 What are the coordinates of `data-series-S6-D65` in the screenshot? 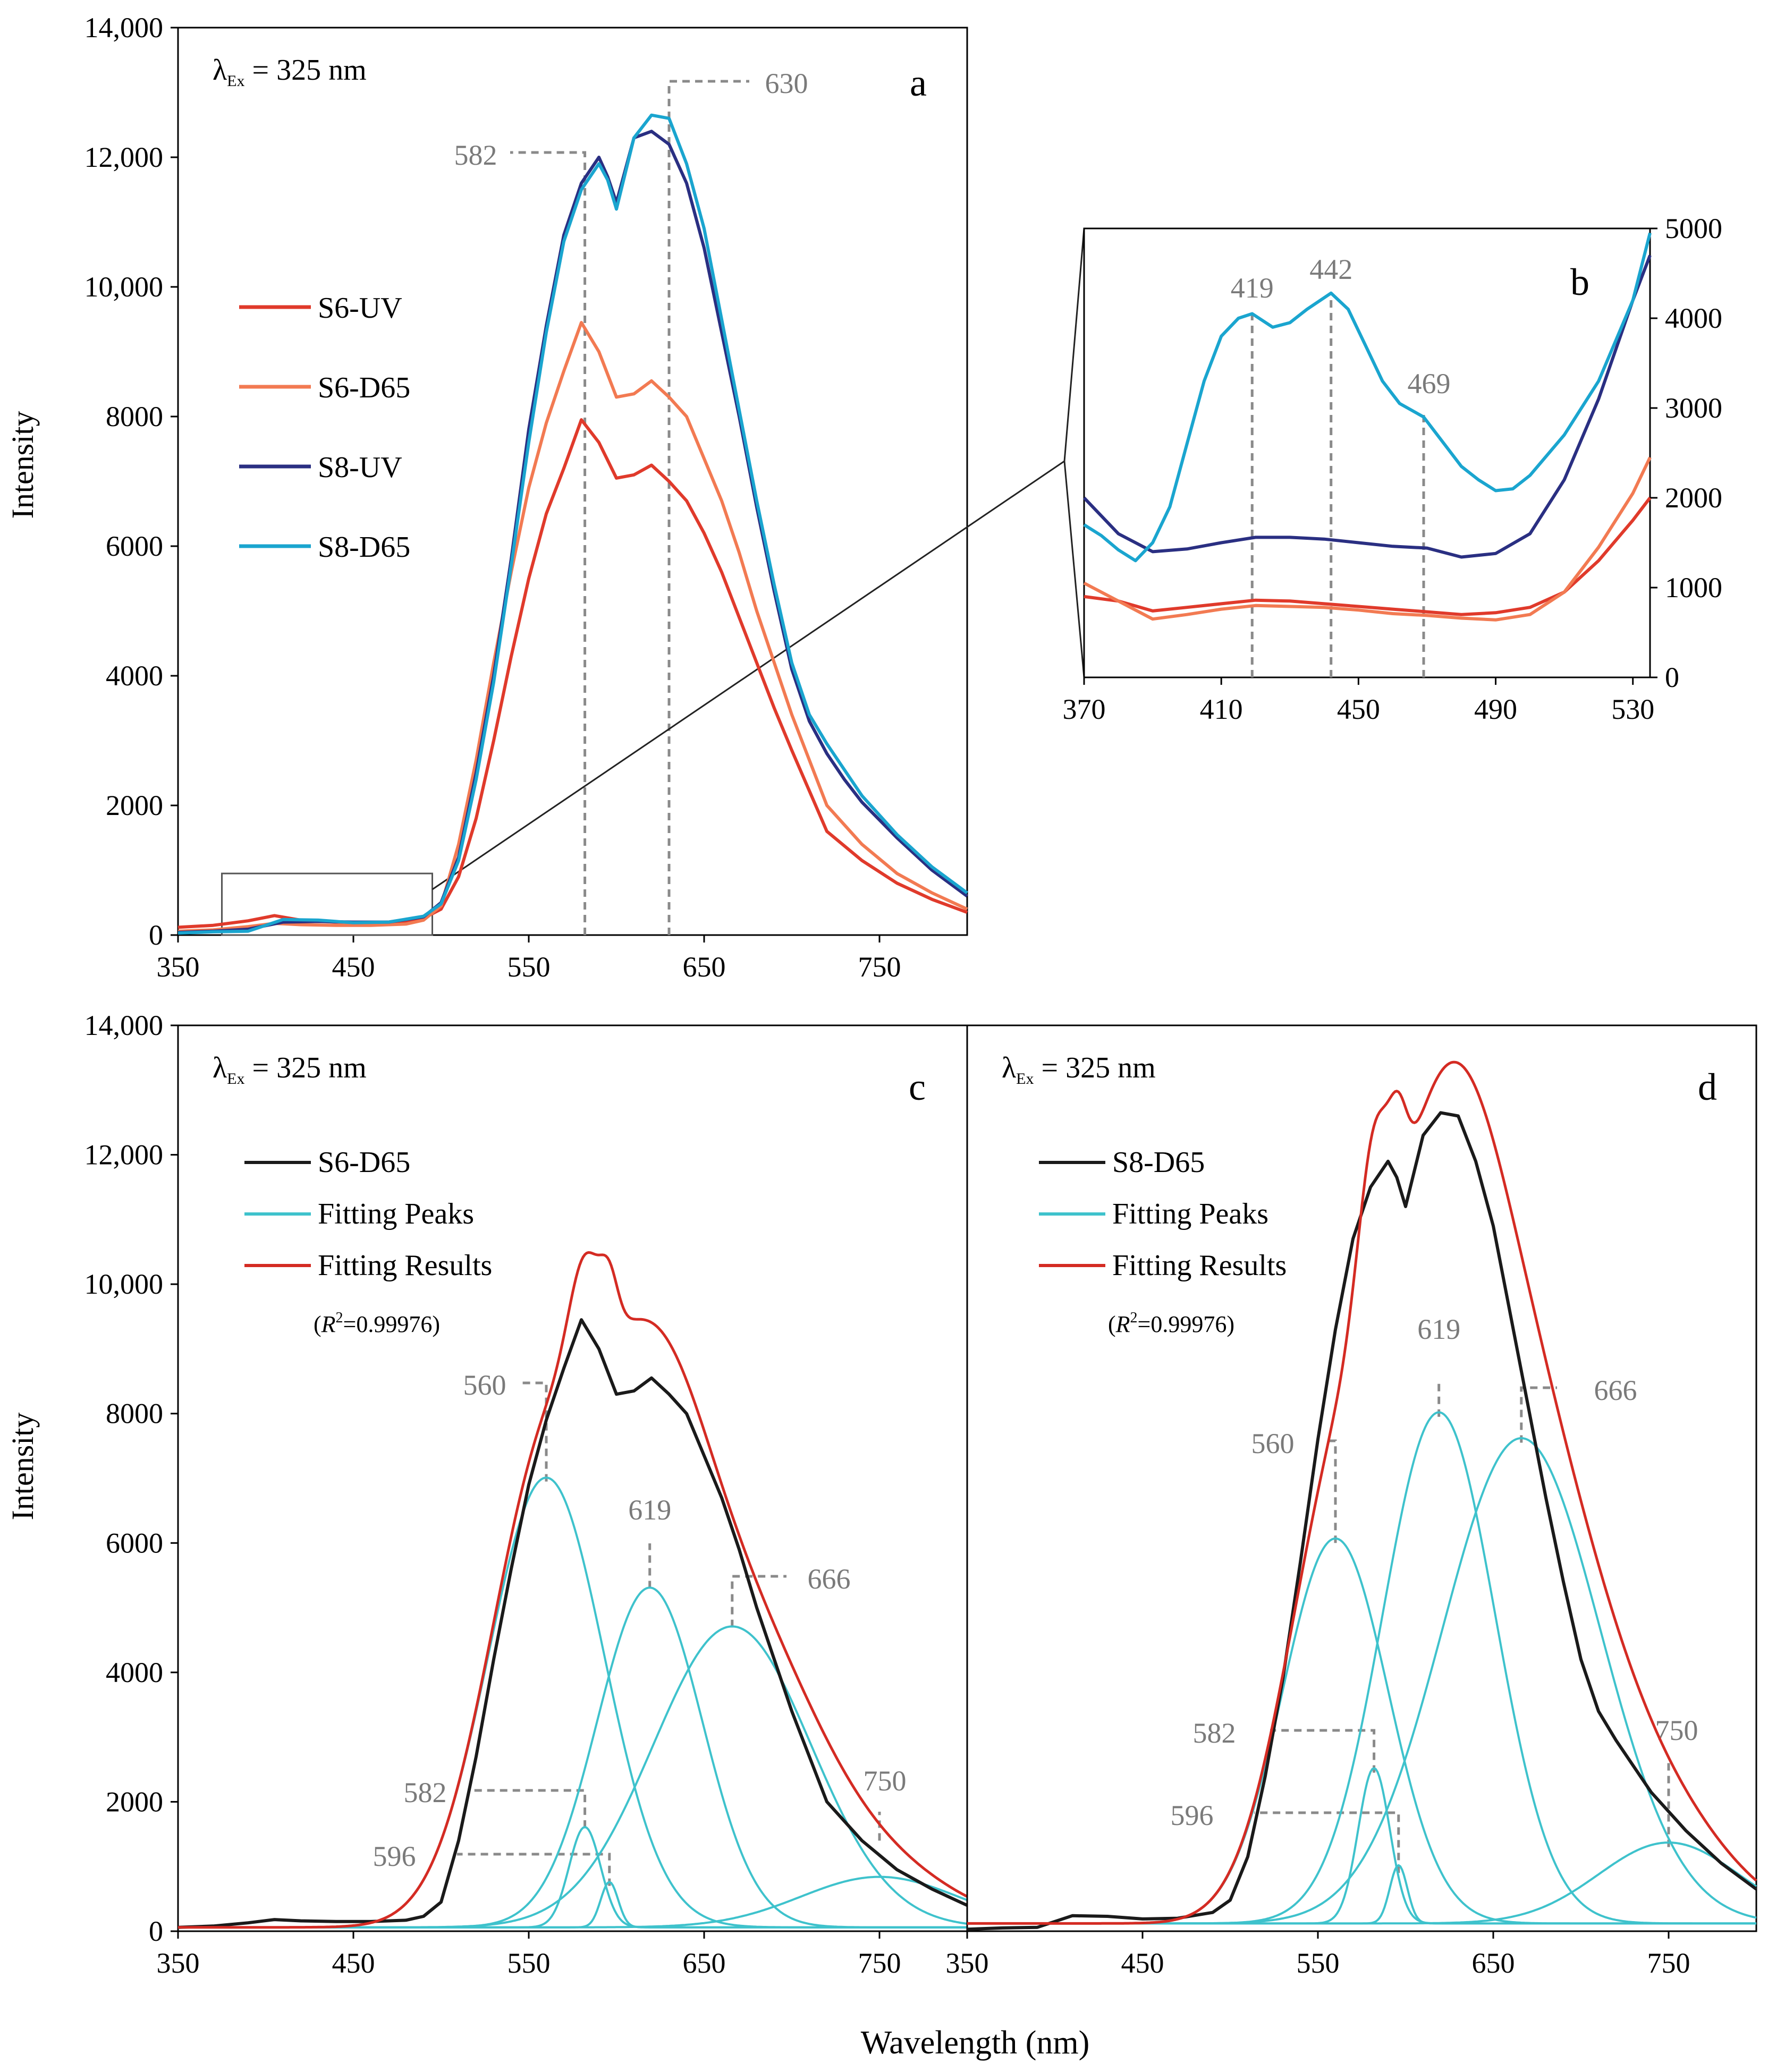 It's located at (572, 1623).